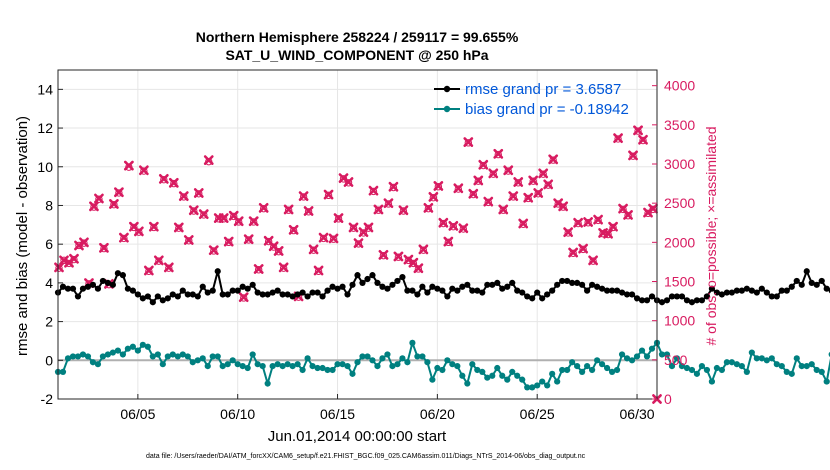  What do you see at coordinates (537, 414) in the screenshot?
I see `x-tick-label: 06/25` at bounding box center [537, 414].